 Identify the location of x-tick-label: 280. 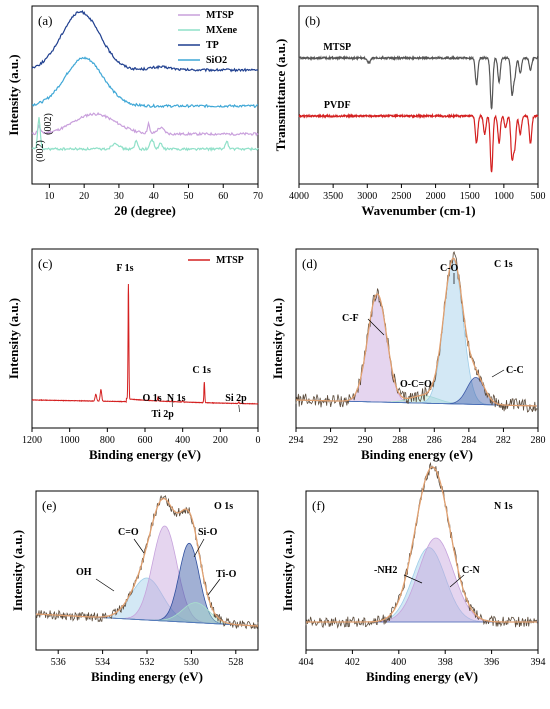
(538, 440).